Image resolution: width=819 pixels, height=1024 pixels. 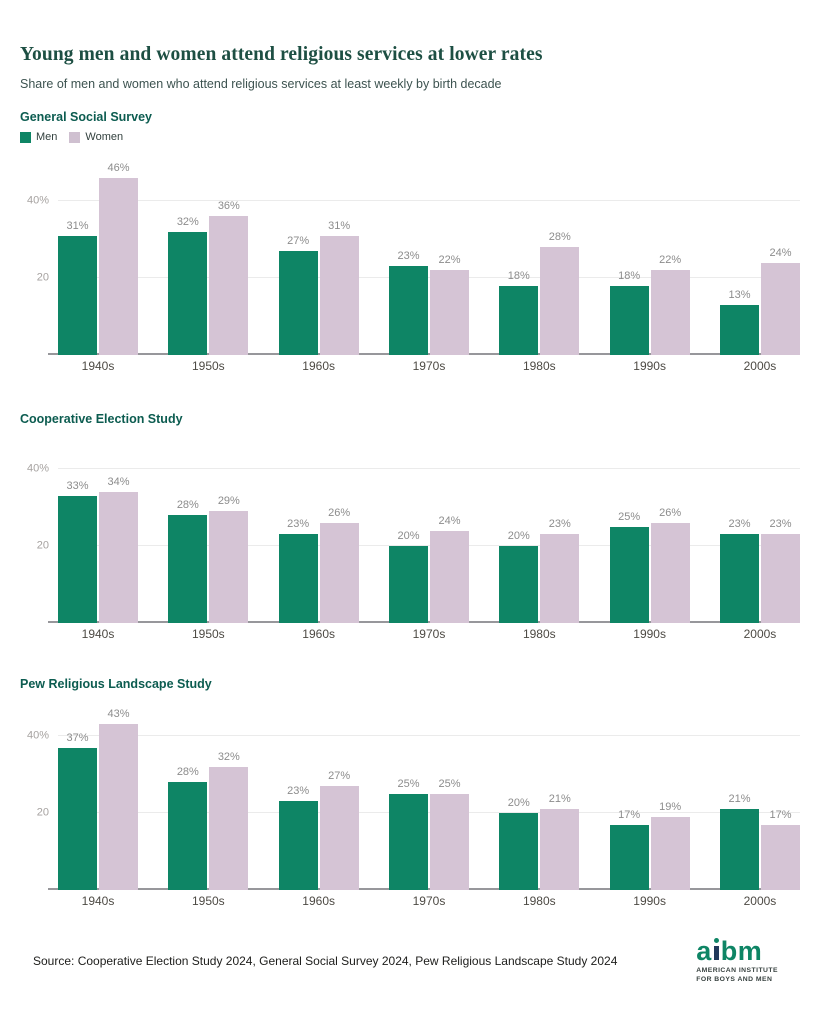 What do you see at coordinates (449, 304) in the screenshot?
I see `bar-with-label: 22%` at bounding box center [449, 304].